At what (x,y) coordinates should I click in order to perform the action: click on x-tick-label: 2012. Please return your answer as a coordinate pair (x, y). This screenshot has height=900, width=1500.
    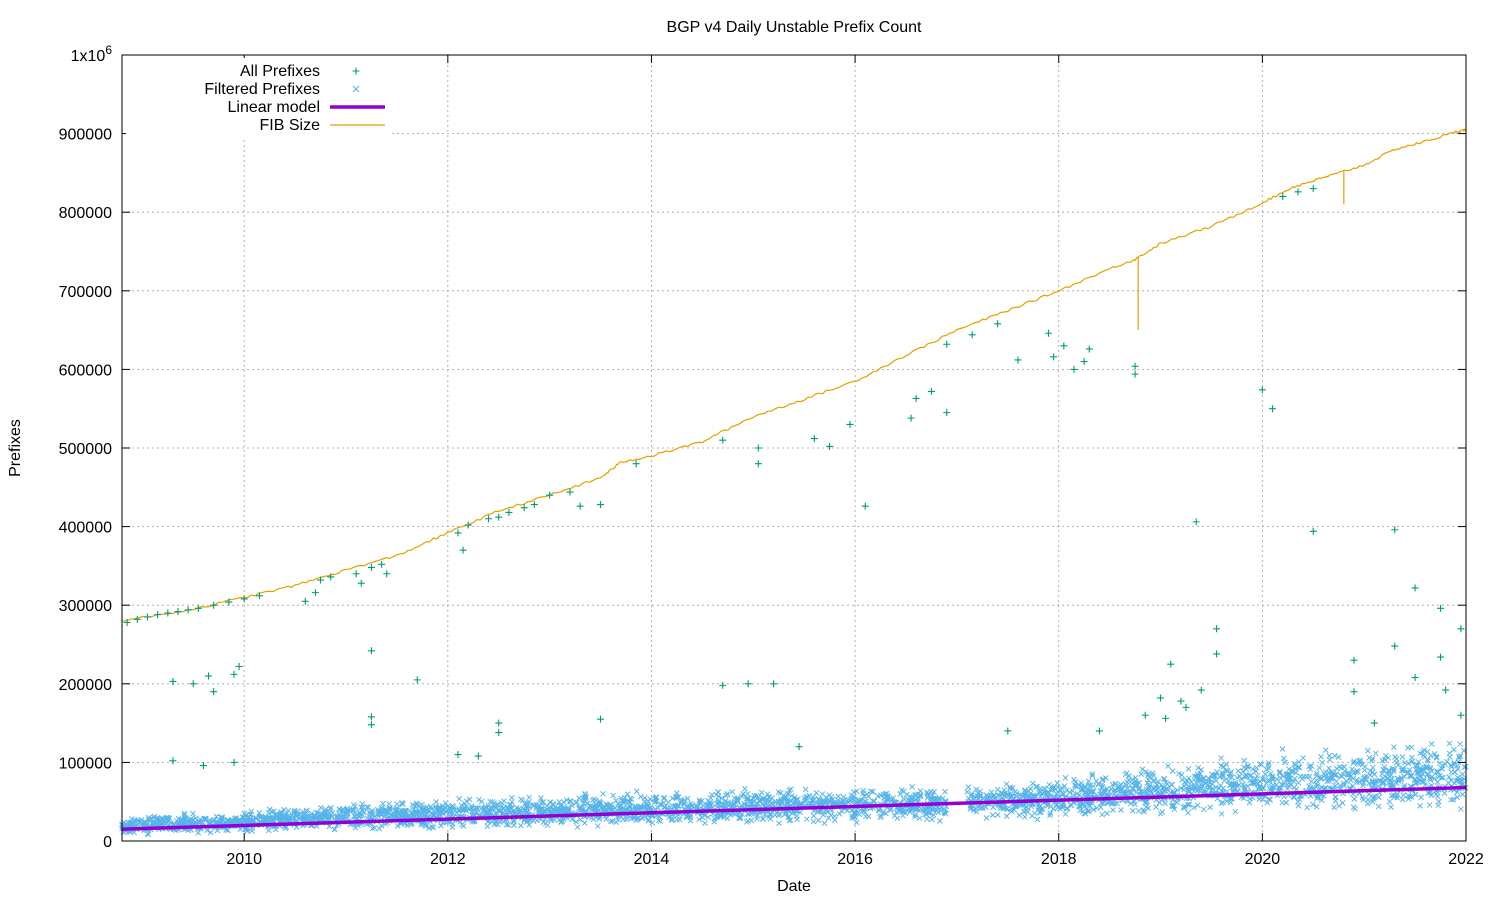
    Looking at the image, I should click on (448, 859).